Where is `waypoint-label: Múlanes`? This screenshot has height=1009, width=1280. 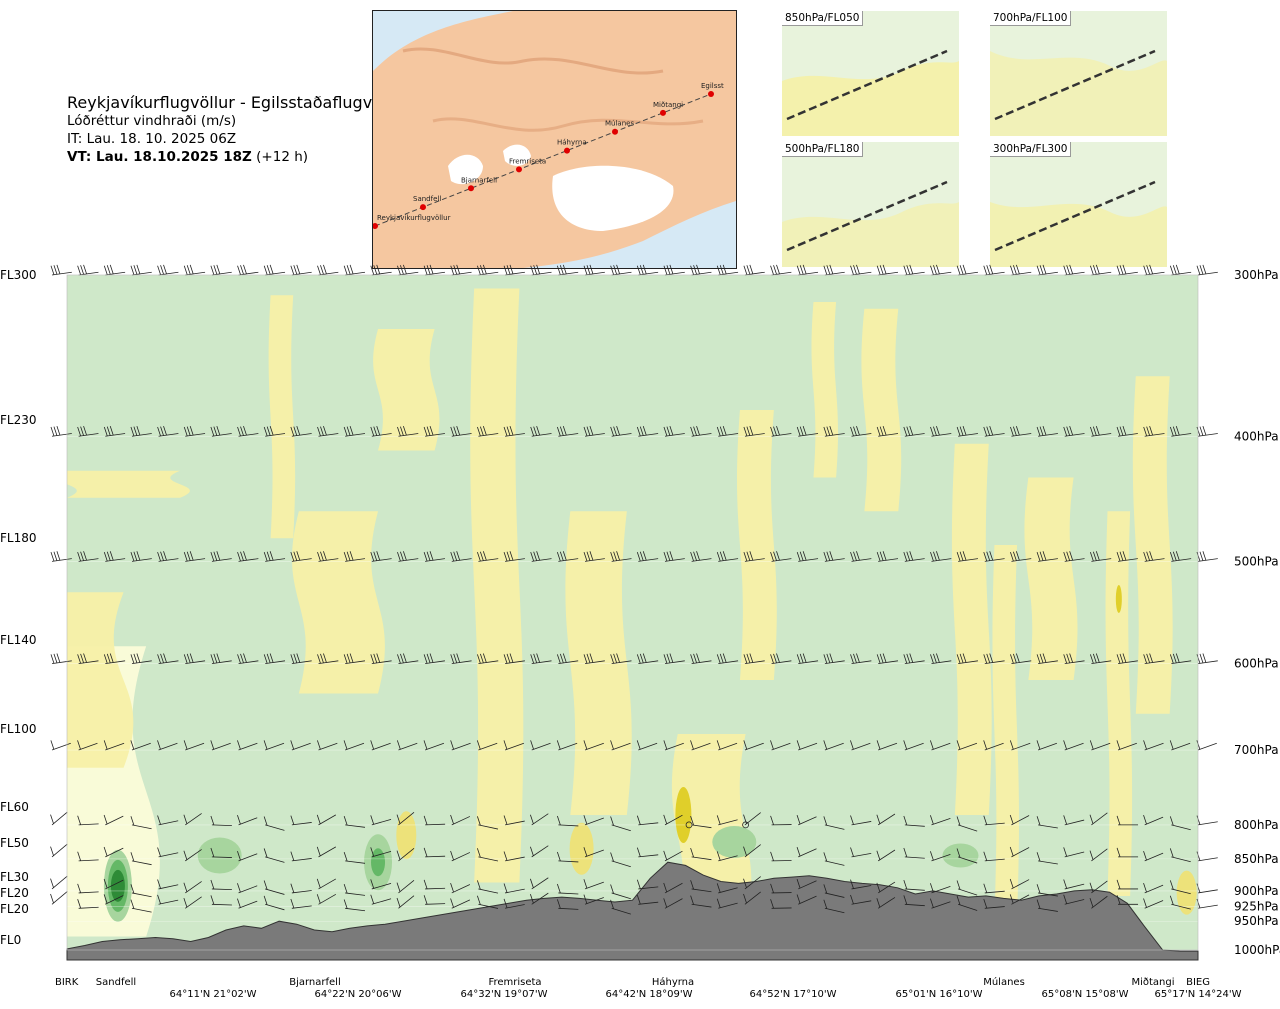 waypoint-label: Múlanes is located at coordinates (1004, 982).